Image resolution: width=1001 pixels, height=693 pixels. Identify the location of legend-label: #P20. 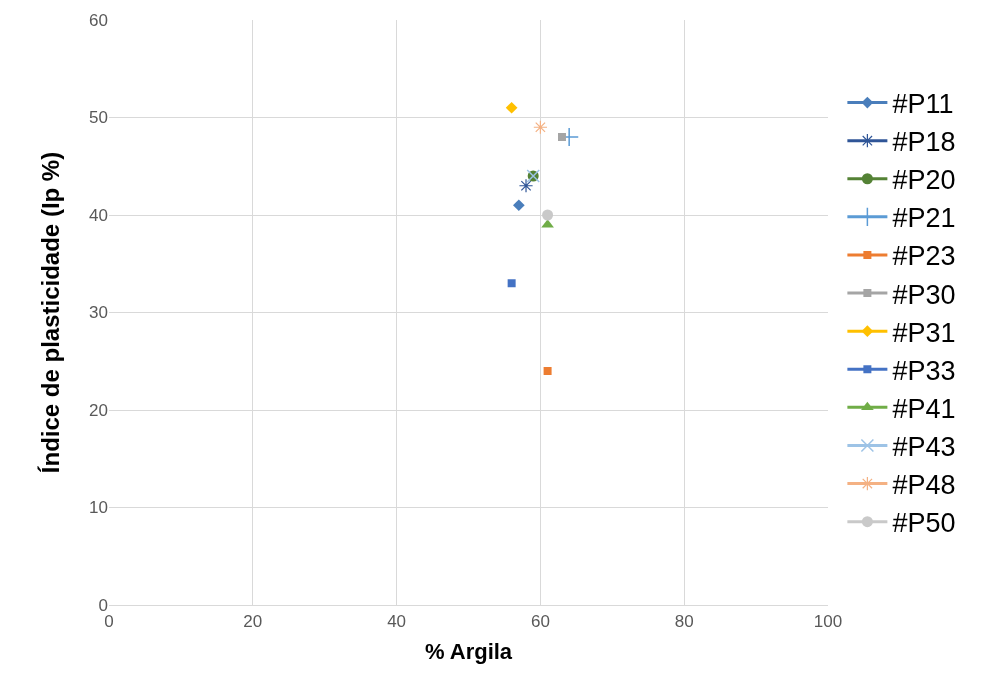
(924, 180).